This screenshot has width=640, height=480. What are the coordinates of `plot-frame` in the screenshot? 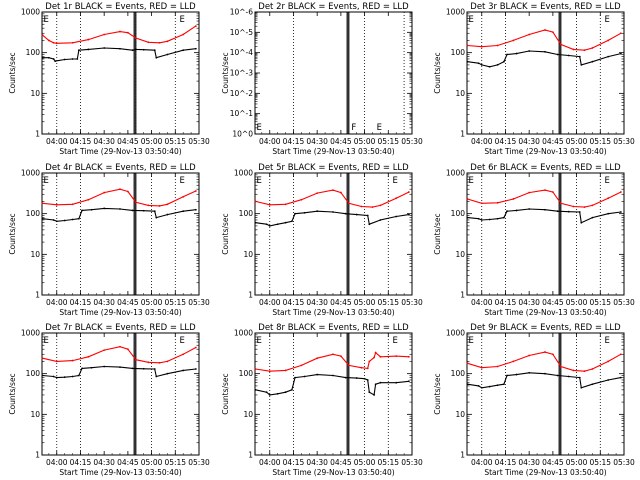 It's located at (545, 73).